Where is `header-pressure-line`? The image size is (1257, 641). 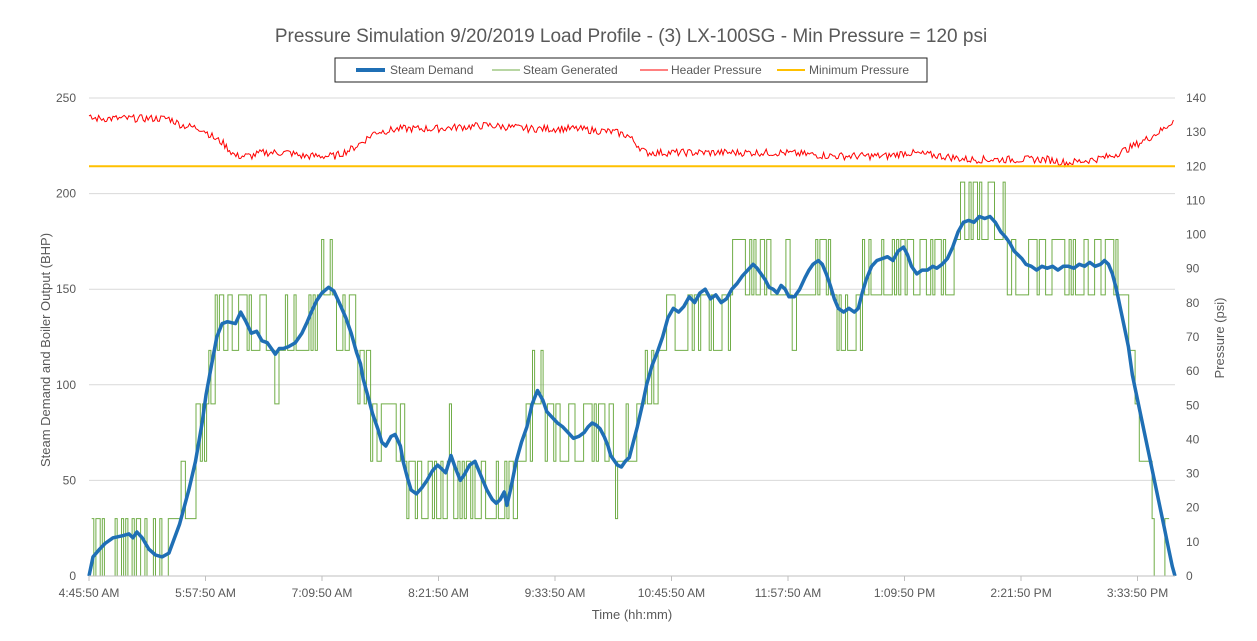
header-pressure-line is located at coordinates (631, 140).